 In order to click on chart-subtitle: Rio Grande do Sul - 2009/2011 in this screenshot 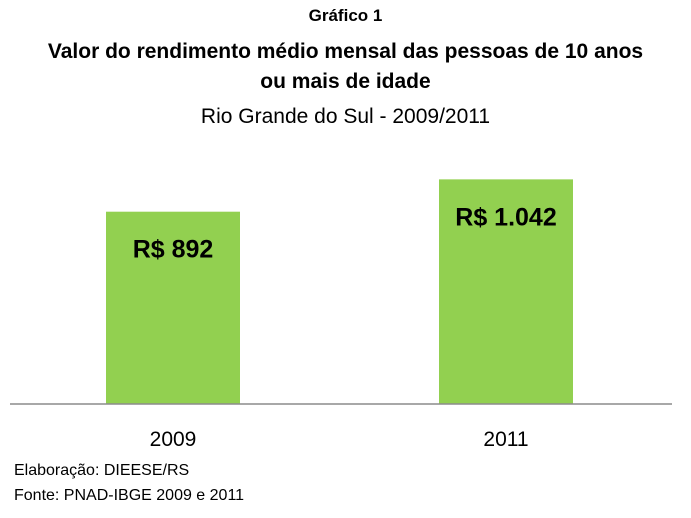, I will do `click(345, 116)`.